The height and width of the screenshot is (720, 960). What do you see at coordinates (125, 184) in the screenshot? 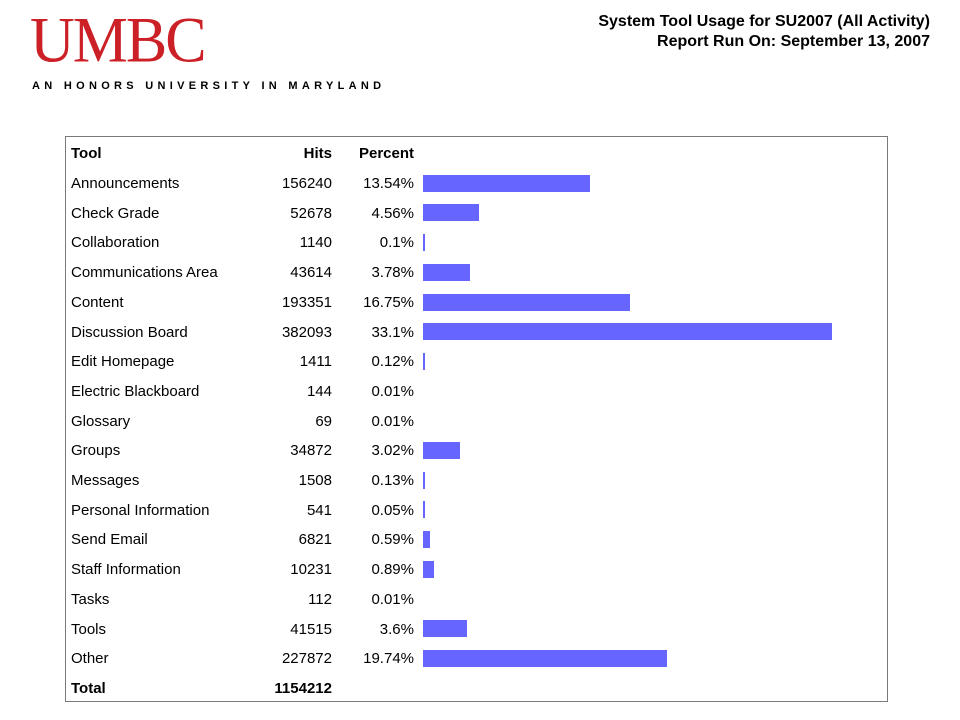
I see `tool-name: Announcements` at bounding box center [125, 184].